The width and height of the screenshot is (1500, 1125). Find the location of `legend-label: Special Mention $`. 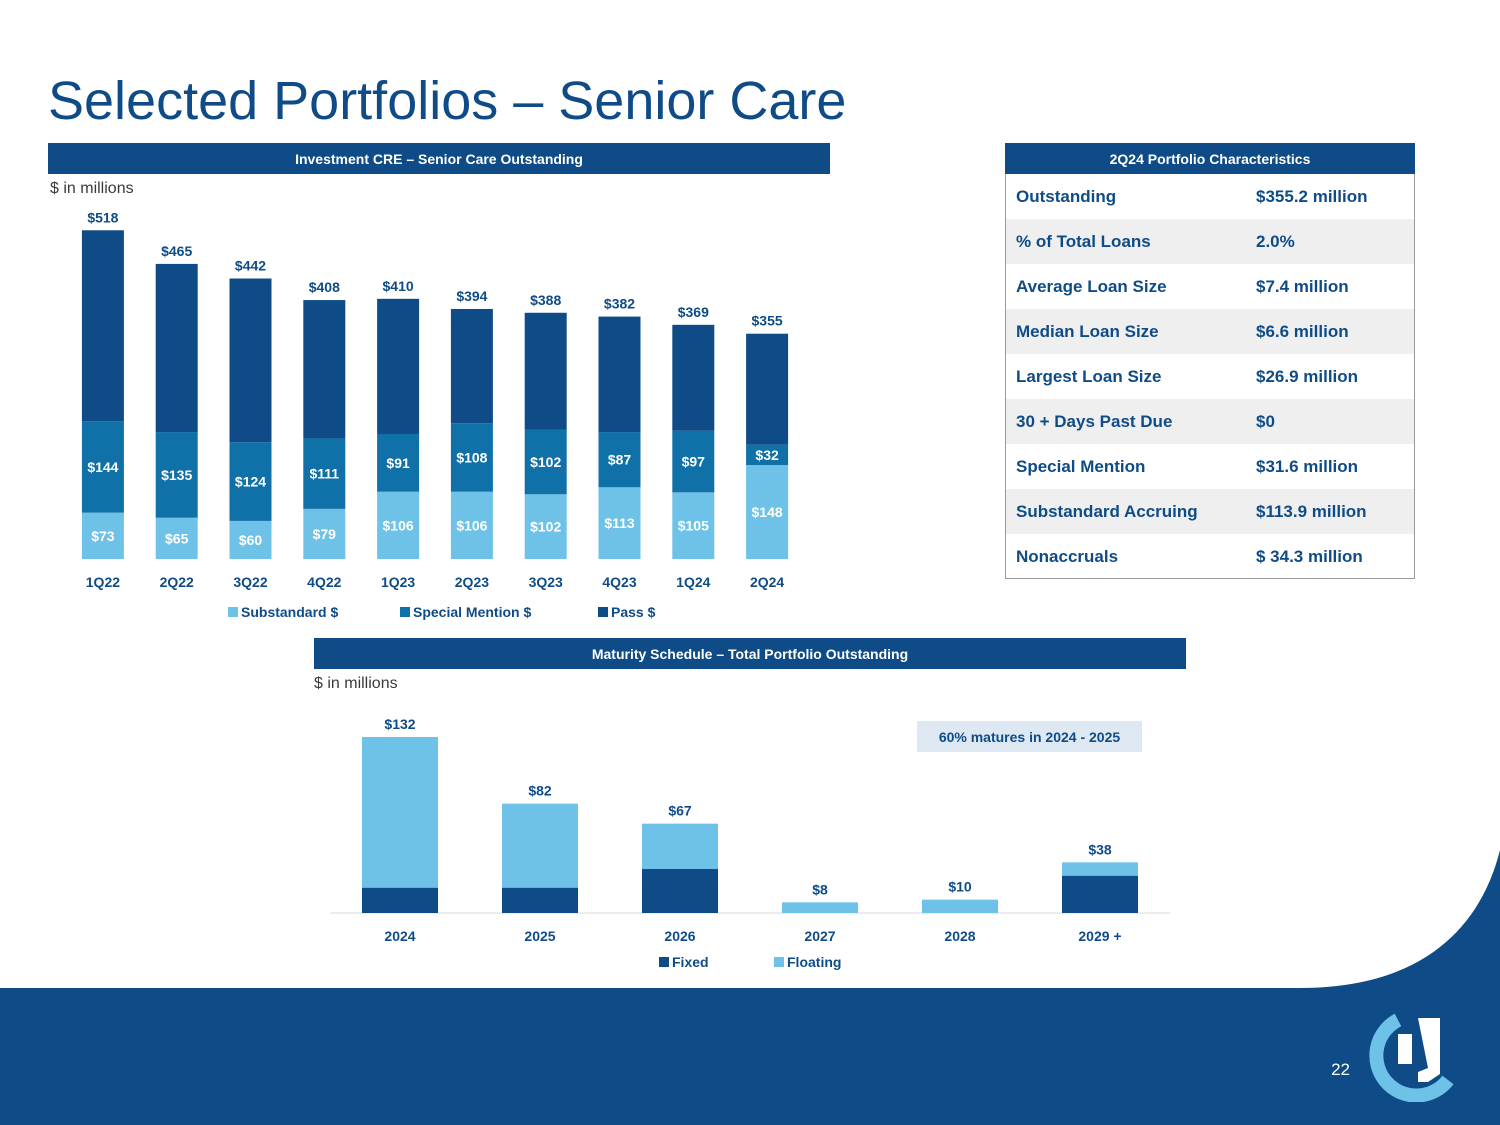

legend-label: Special Mention $ is located at coordinates (472, 612).